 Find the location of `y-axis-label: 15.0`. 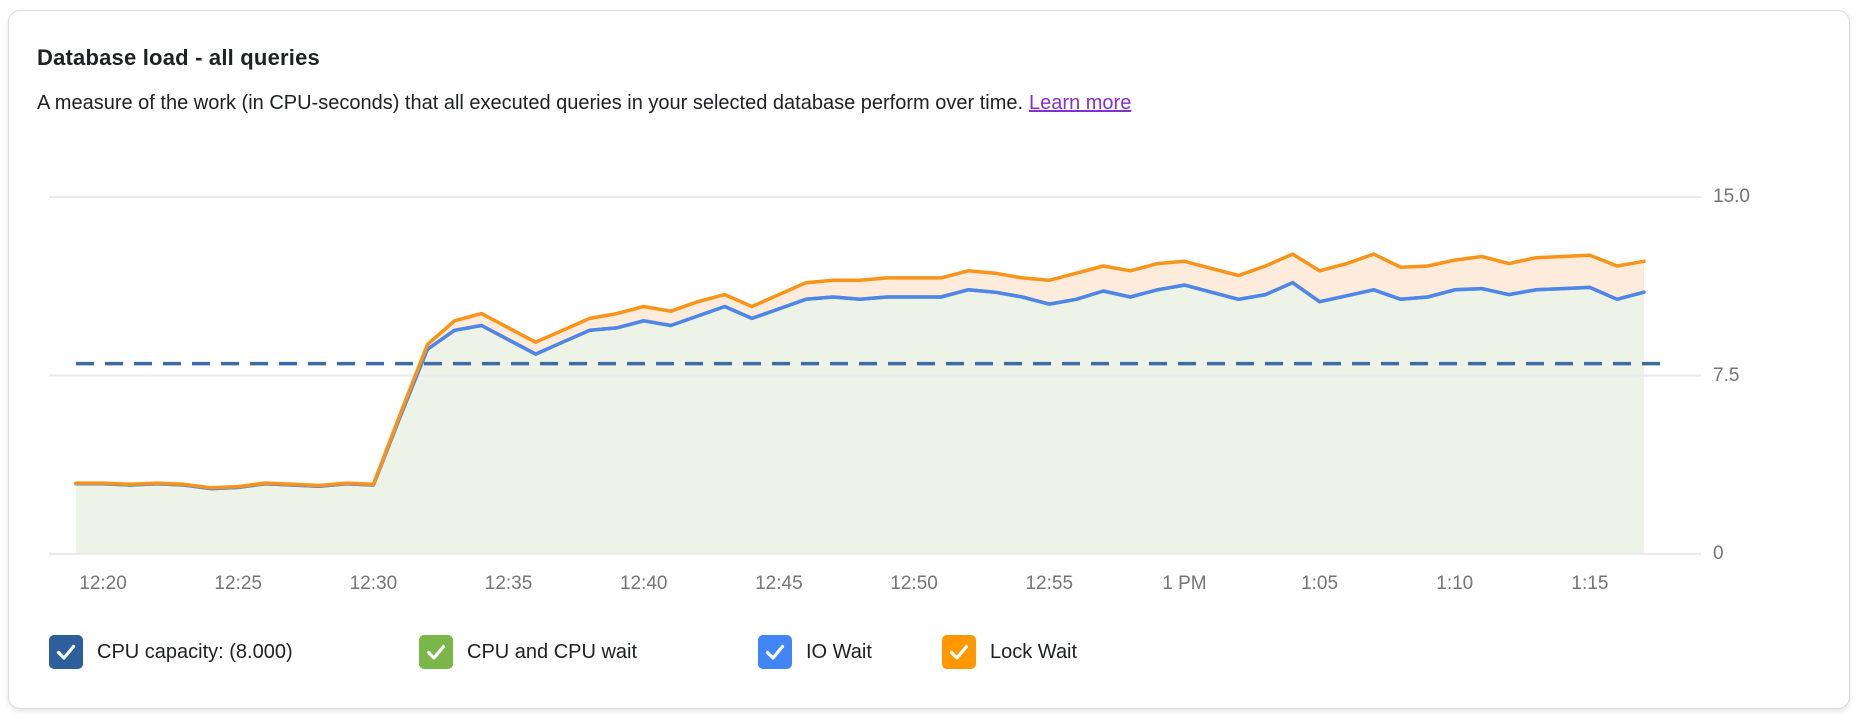

y-axis-label: 15.0 is located at coordinates (1731, 196).